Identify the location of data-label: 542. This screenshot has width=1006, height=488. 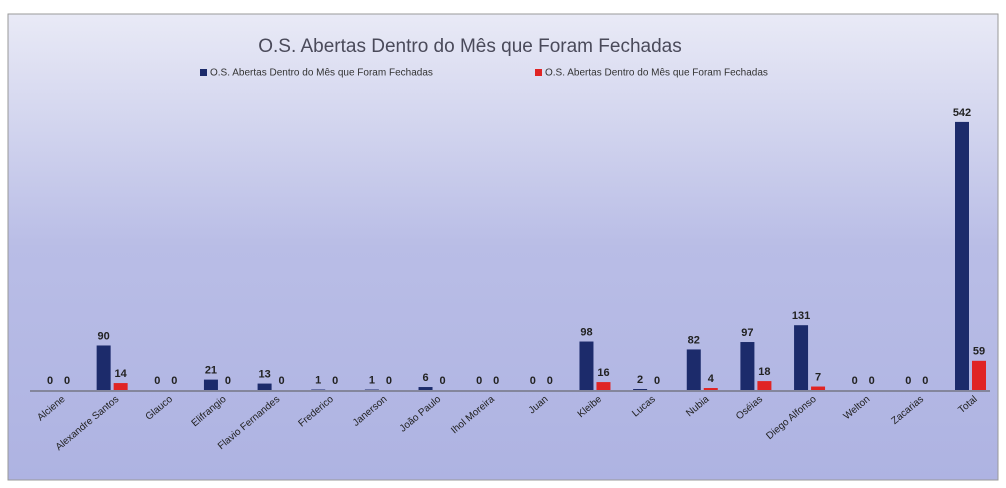
(962, 113).